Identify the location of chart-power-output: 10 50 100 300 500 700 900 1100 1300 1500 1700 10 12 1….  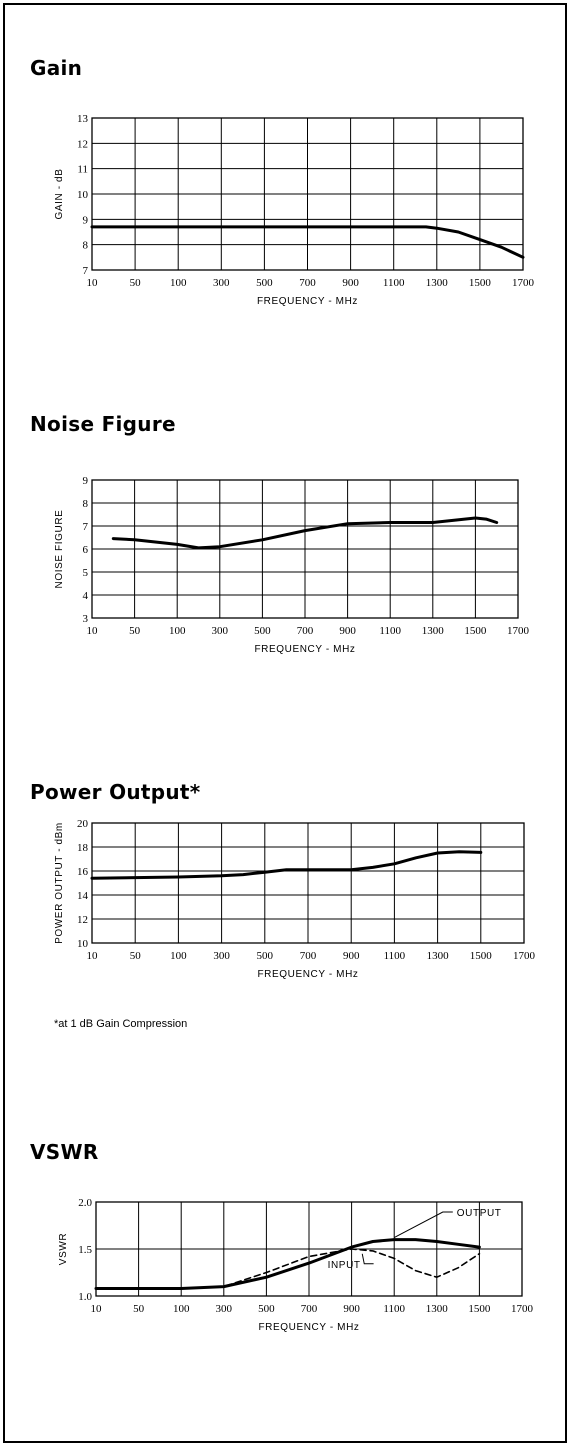
(295, 899).